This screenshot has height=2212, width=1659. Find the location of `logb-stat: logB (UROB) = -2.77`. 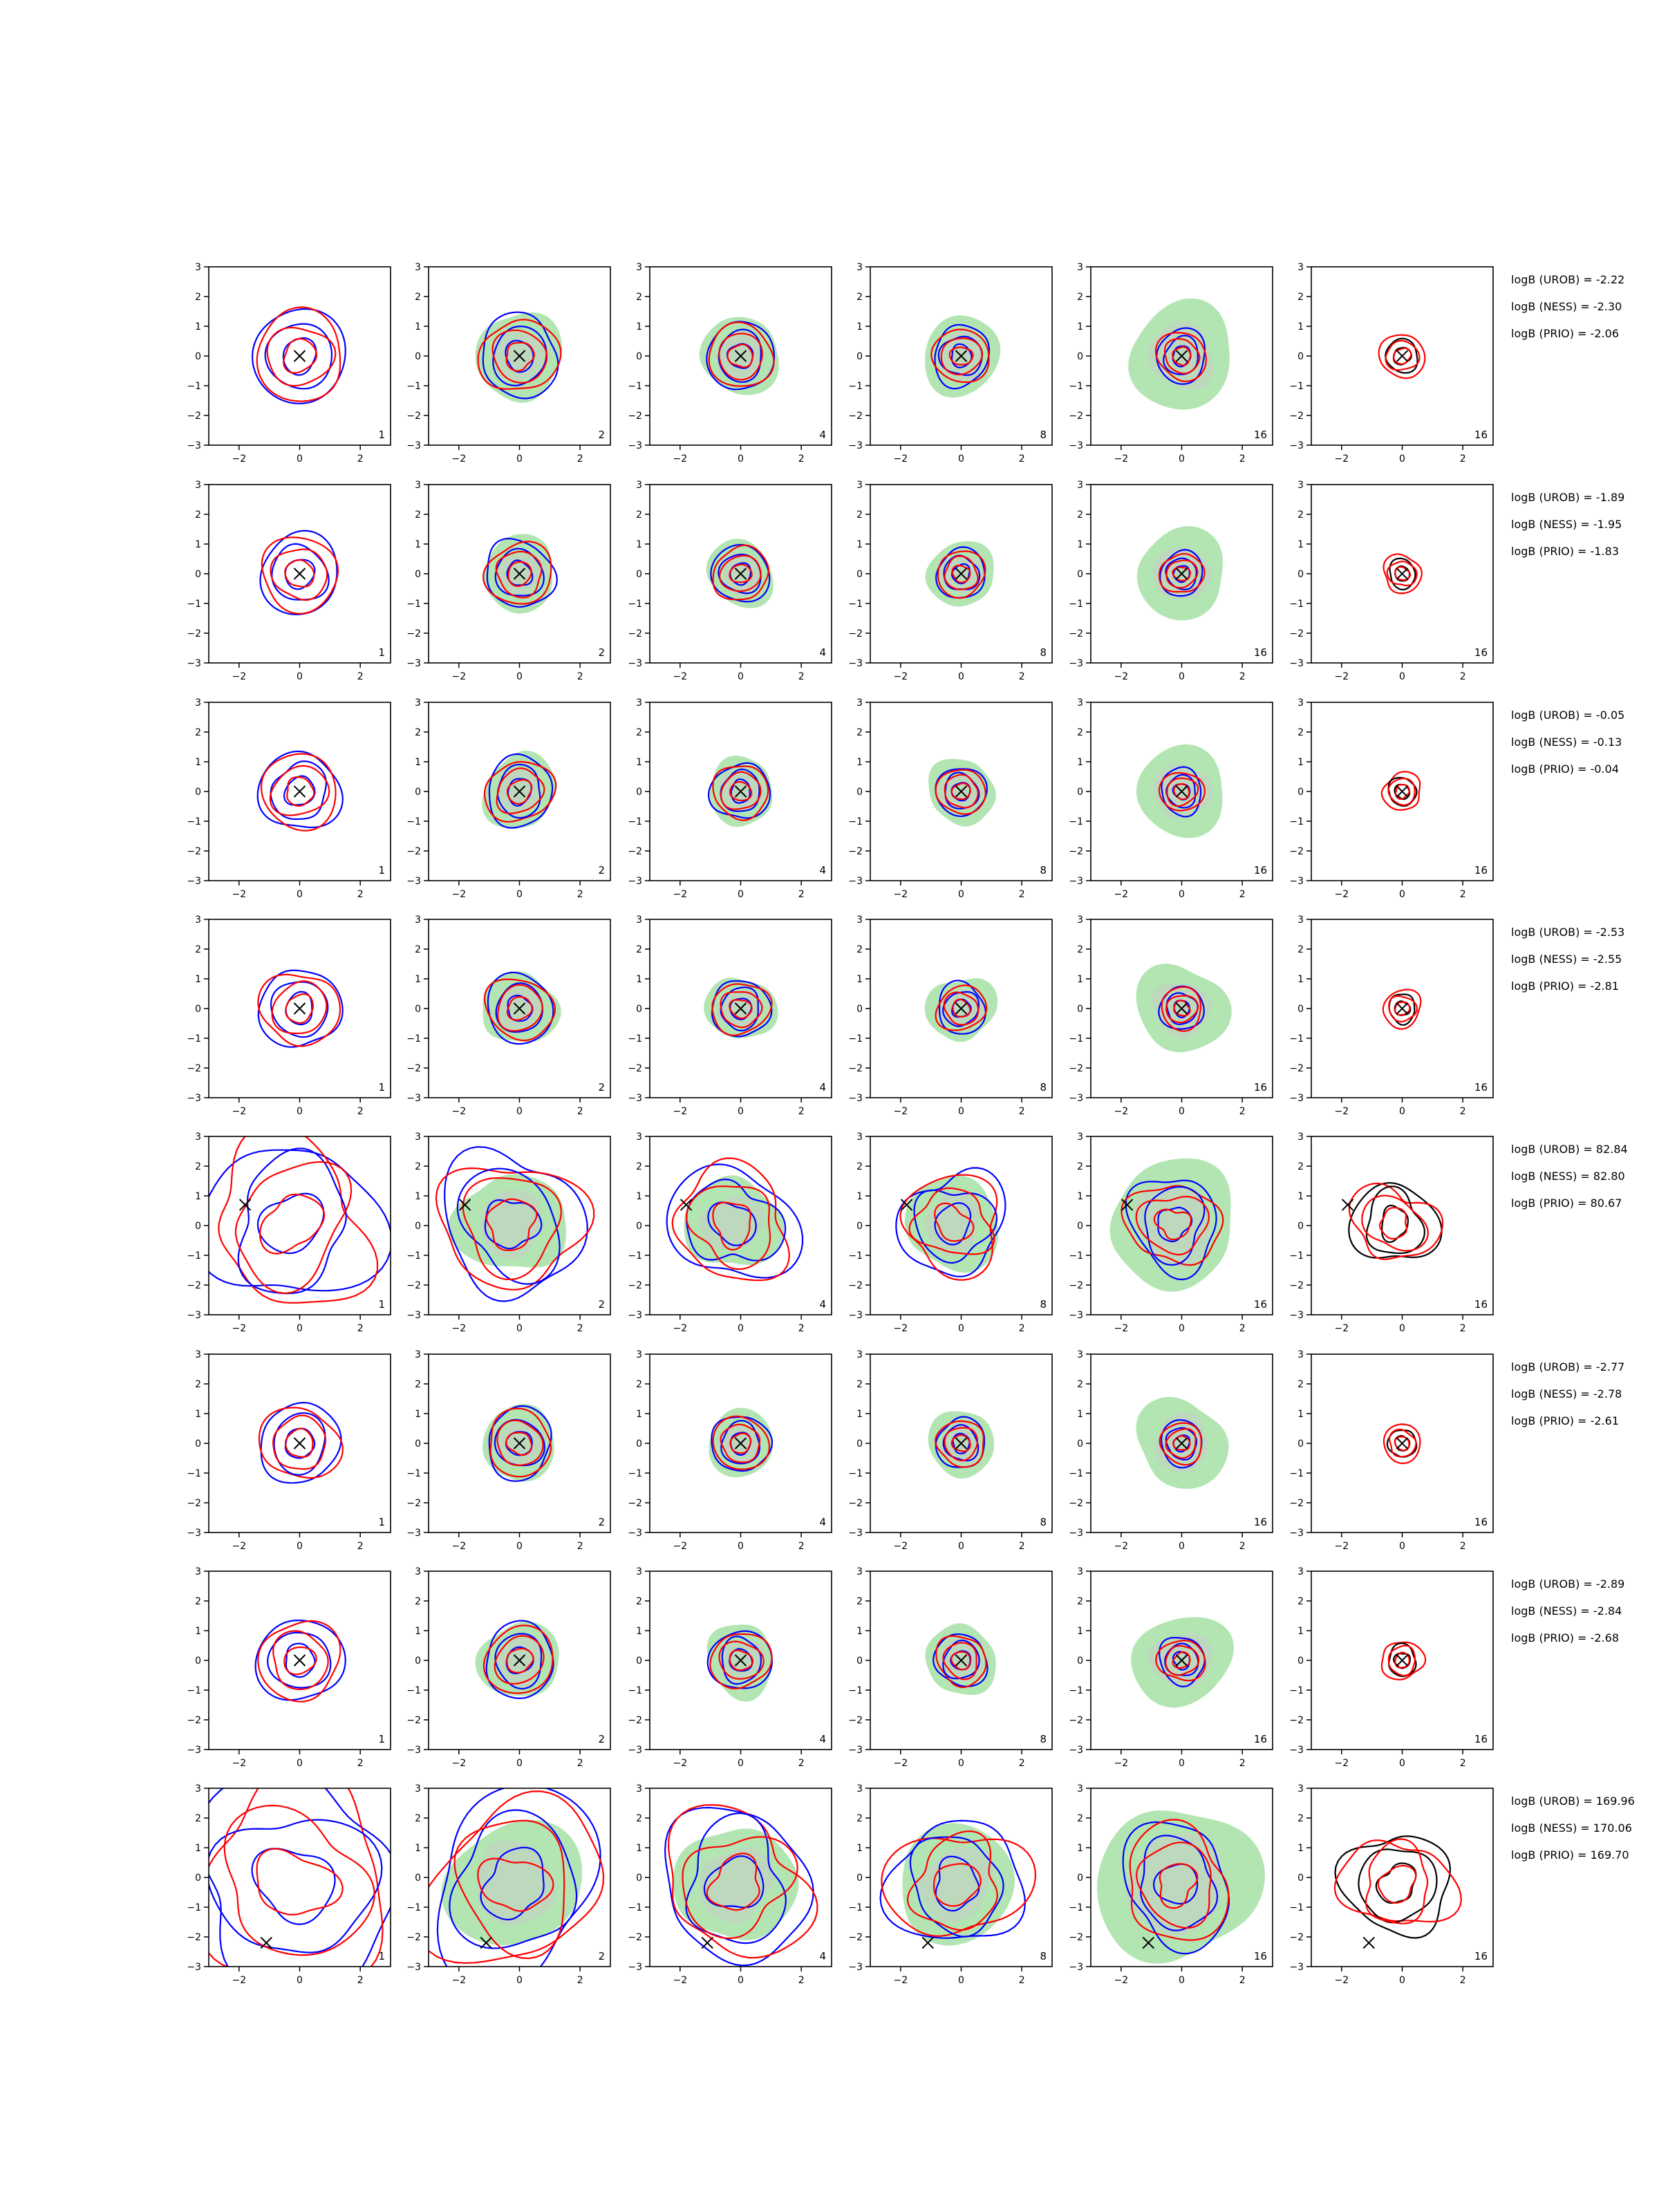

logb-stat: logB (UROB) = -2.77 is located at coordinates (1568, 1367).